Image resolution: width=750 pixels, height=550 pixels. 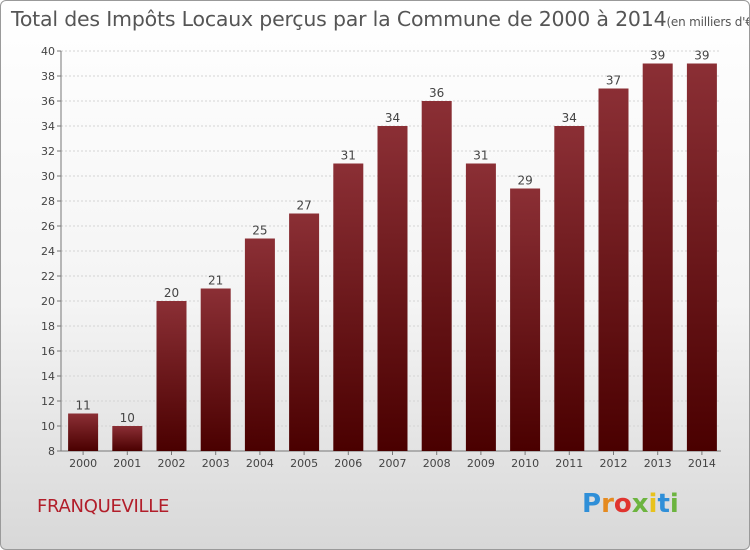 What do you see at coordinates (569, 463) in the screenshot?
I see `x-tick-label: 2011` at bounding box center [569, 463].